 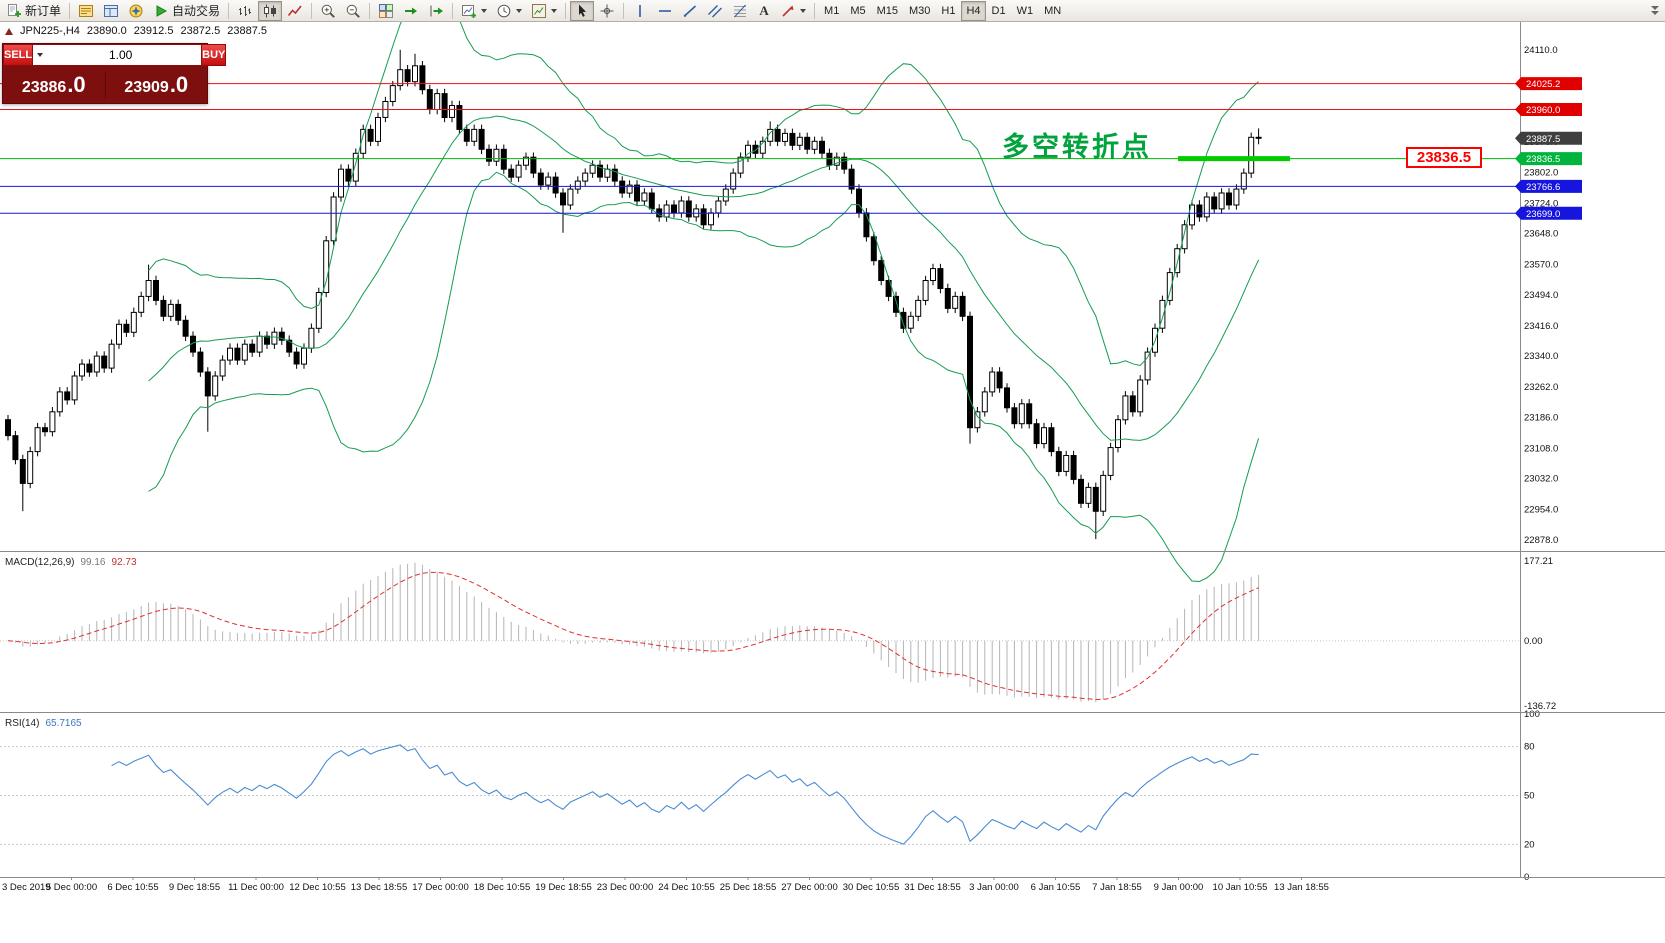 What do you see at coordinates (1541, 448) in the screenshot?
I see `y-axis-label: 23108.0` at bounding box center [1541, 448].